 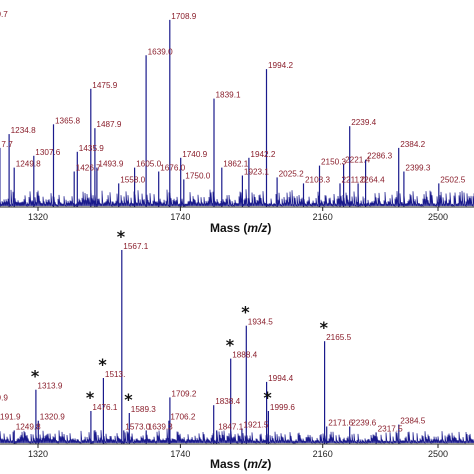 What do you see at coordinates (102, 364) in the screenshot?
I see `bottom-peak-star-6: *` at bounding box center [102, 364].